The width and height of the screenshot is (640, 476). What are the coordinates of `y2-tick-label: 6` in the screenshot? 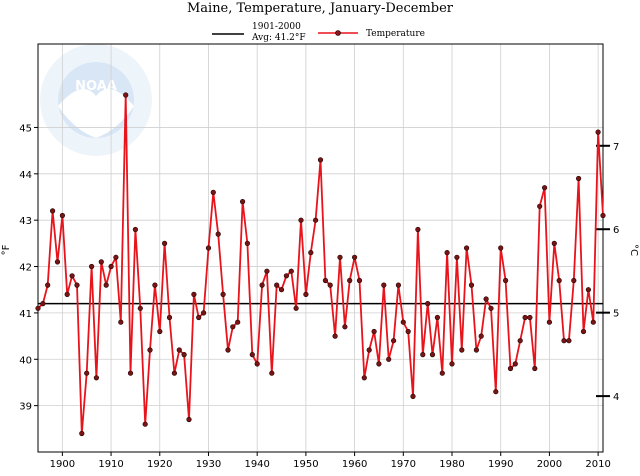 It's located at (616, 230).